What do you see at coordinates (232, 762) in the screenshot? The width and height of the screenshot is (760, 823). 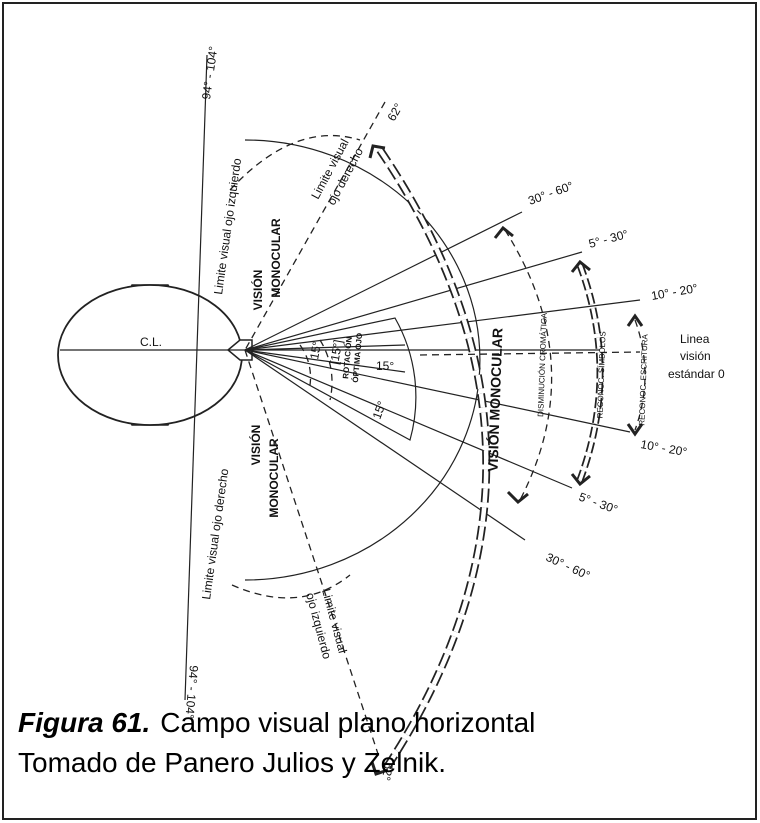 I see `caption-source: Tomado de Panero Julios y Zelnik.` at bounding box center [232, 762].